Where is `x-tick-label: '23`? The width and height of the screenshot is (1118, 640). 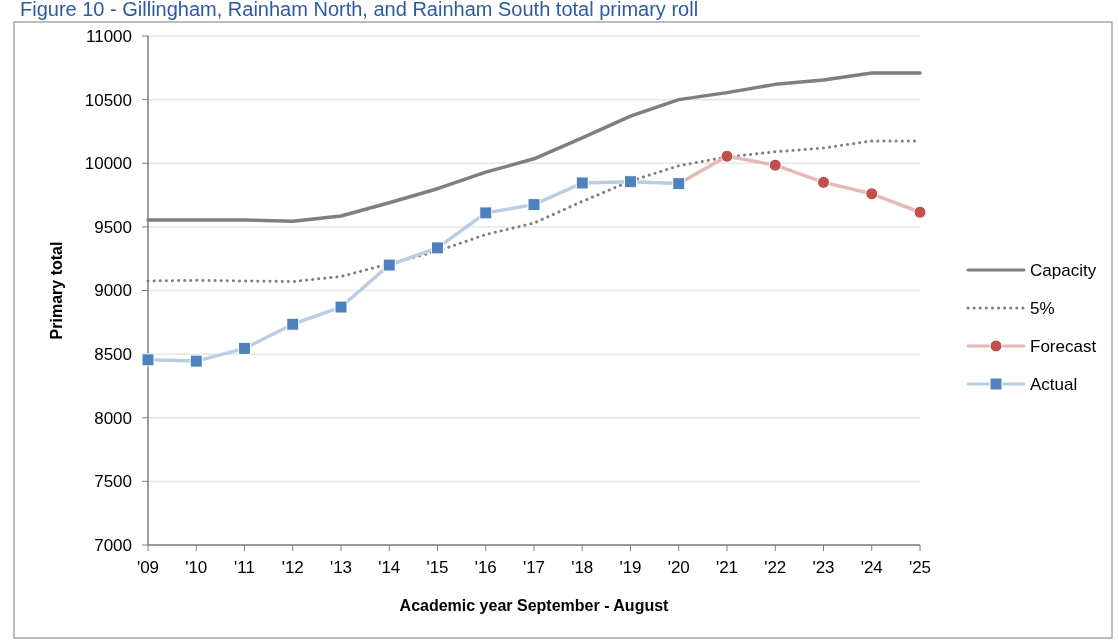 x-tick-label: '23 is located at coordinates (823, 567).